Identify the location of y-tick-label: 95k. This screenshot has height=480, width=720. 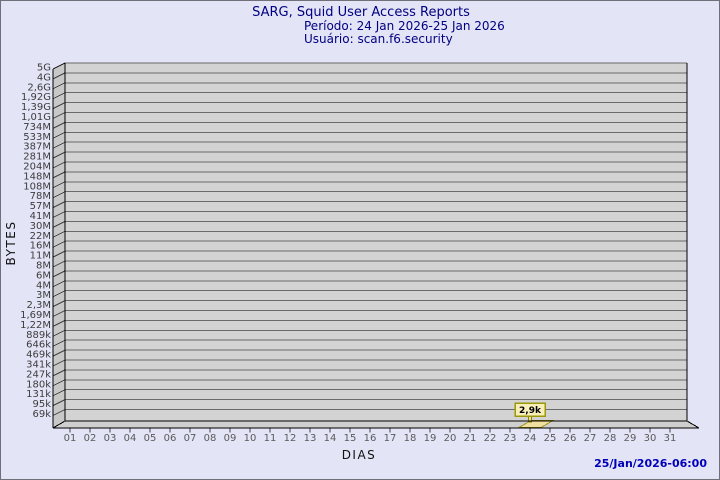
(41, 404).